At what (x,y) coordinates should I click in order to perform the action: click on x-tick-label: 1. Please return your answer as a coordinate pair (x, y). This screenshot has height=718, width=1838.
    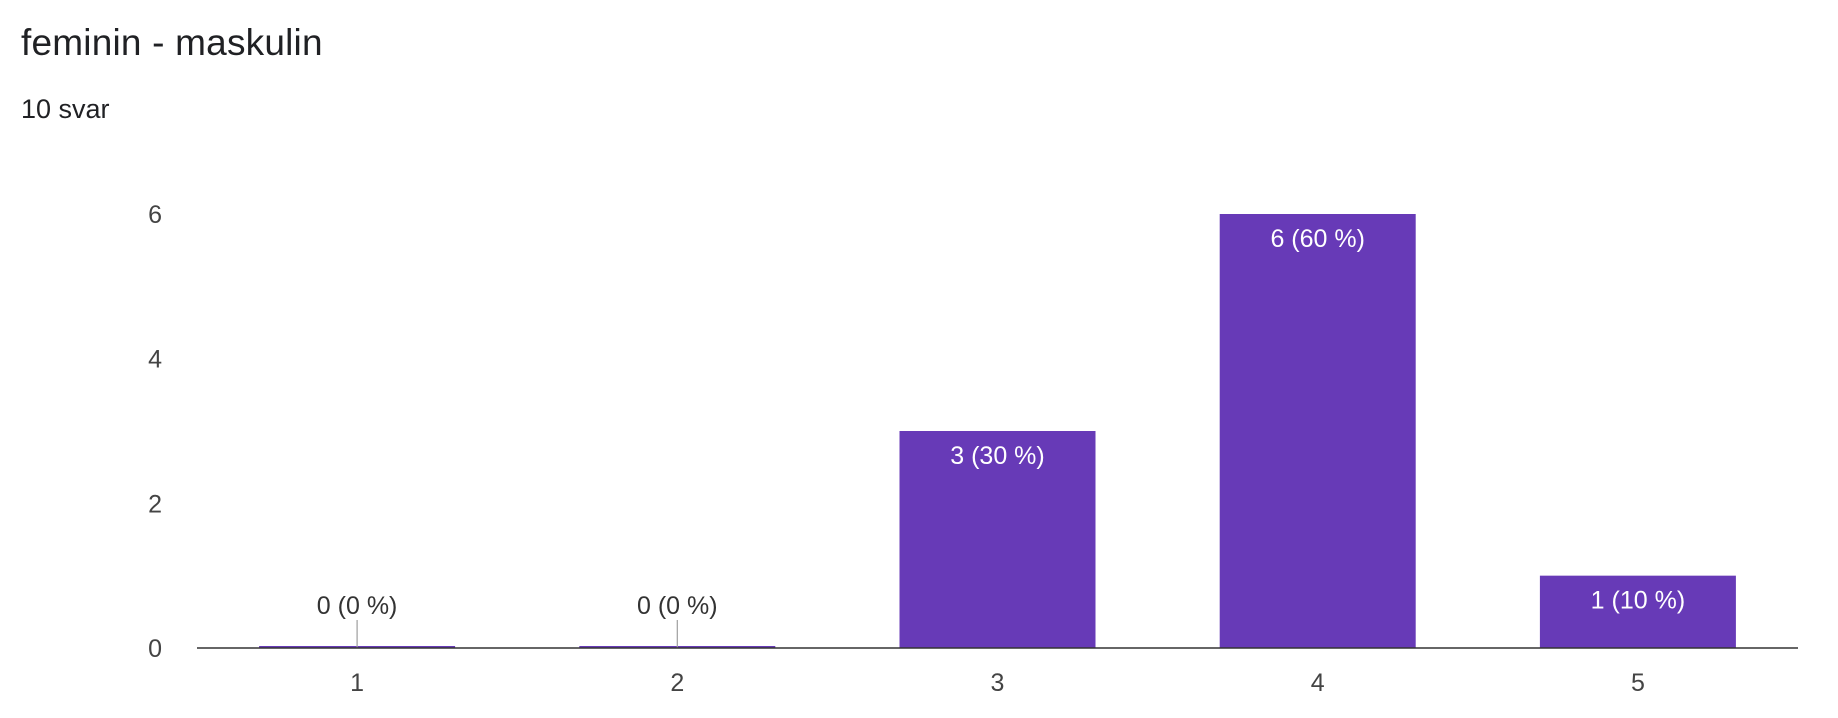
    Looking at the image, I should click on (357, 683).